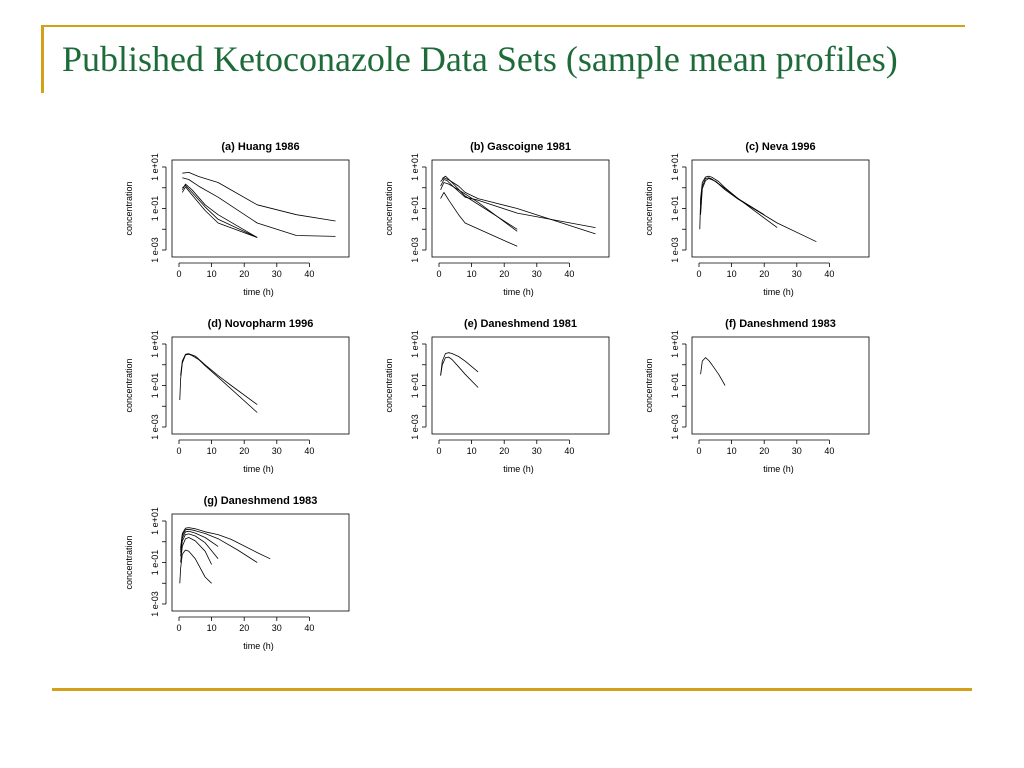 The height and width of the screenshot is (768, 1024). Describe the element at coordinates (780, 147) in the screenshot. I see `chart-title: (c) Neva 1996` at that location.